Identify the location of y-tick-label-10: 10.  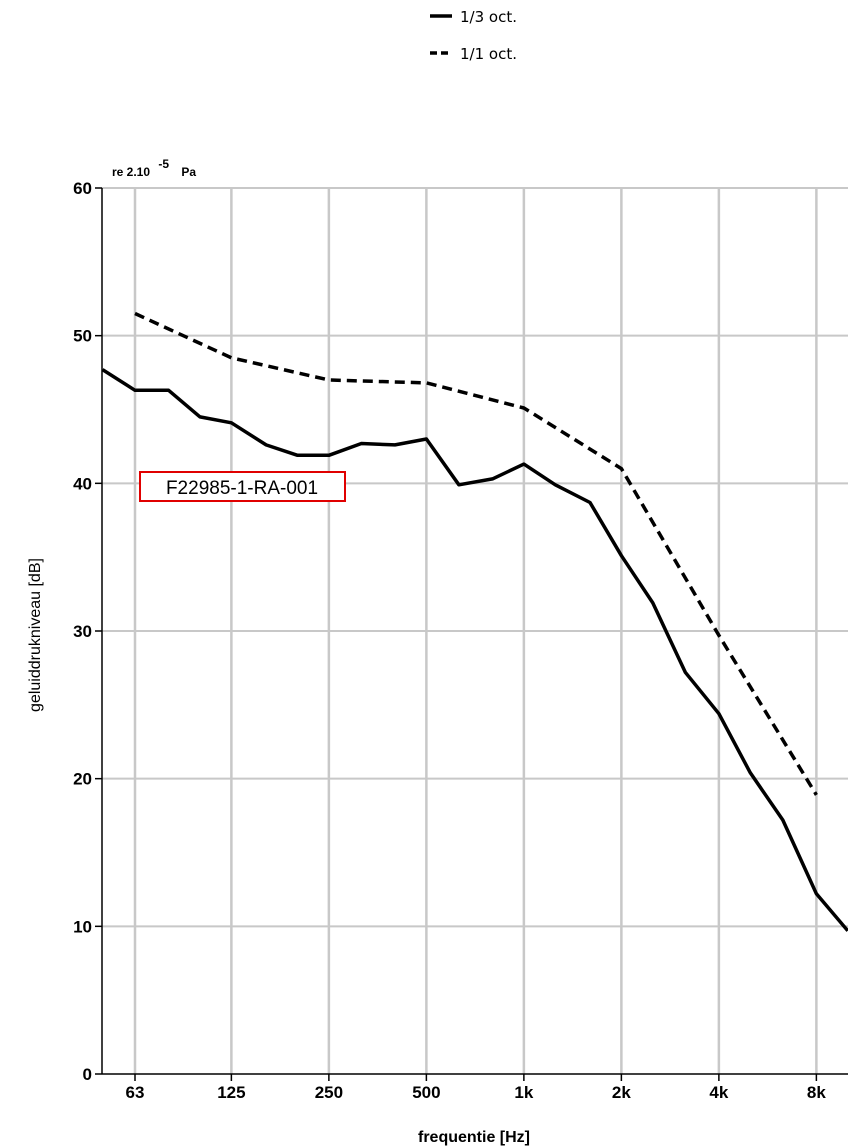
(82, 926).